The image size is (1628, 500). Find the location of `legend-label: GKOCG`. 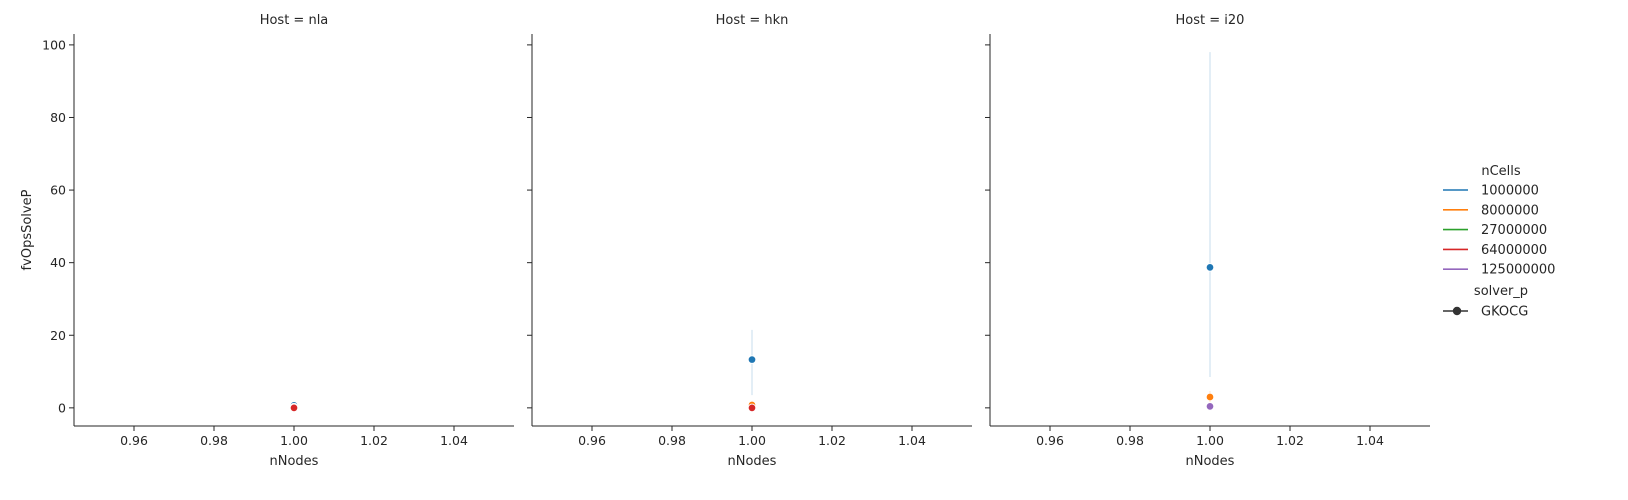

legend-label: GKOCG is located at coordinates (1504, 312).